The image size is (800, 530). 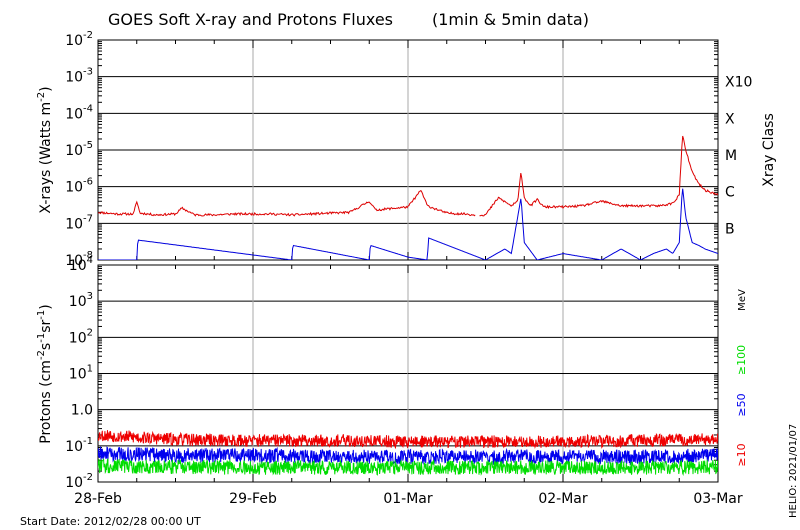 What do you see at coordinates (731, 156) in the screenshot?
I see `xray-class-label: M` at bounding box center [731, 156].